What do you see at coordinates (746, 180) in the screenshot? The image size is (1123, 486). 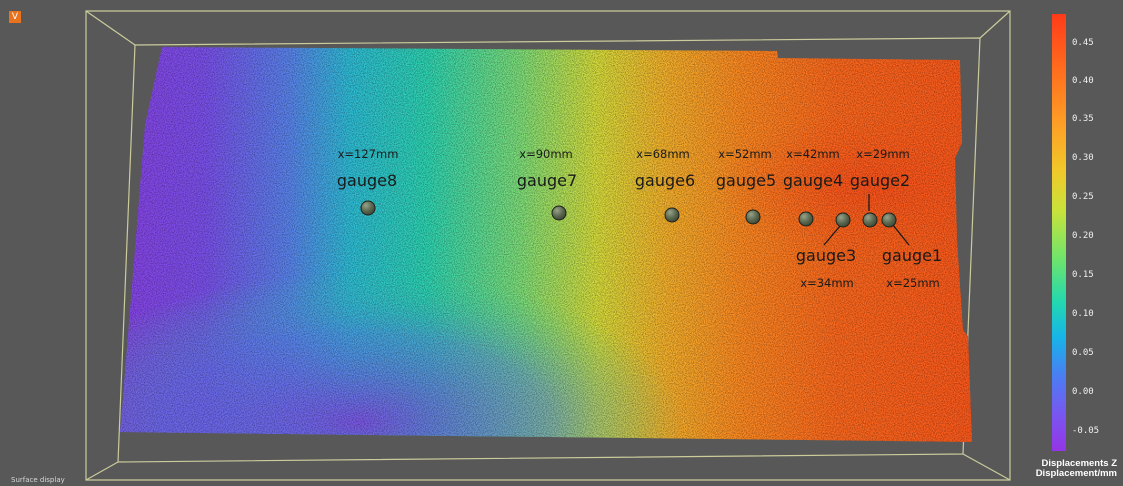 I see `gauge5-name-label: gauge5` at bounding box center [746, 180].